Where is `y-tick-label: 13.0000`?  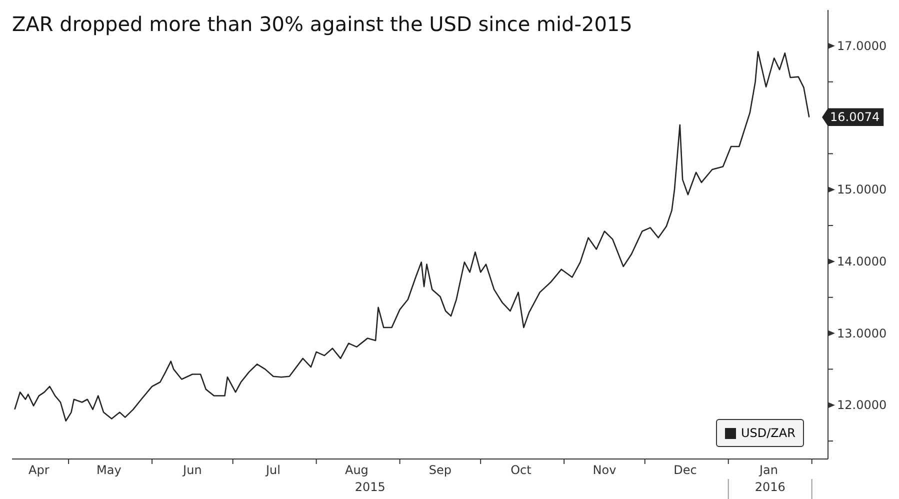
y-tick-label: 13.0000 is located at coordinates (862, 333).